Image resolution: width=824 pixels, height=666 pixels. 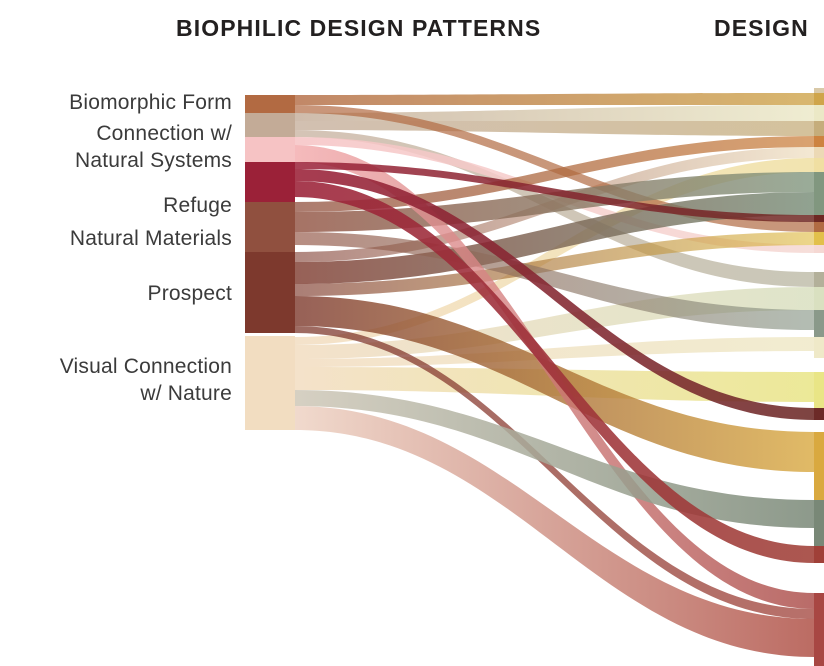 I want to click on left-node-label: Refuge, so click(x=197, y=205).